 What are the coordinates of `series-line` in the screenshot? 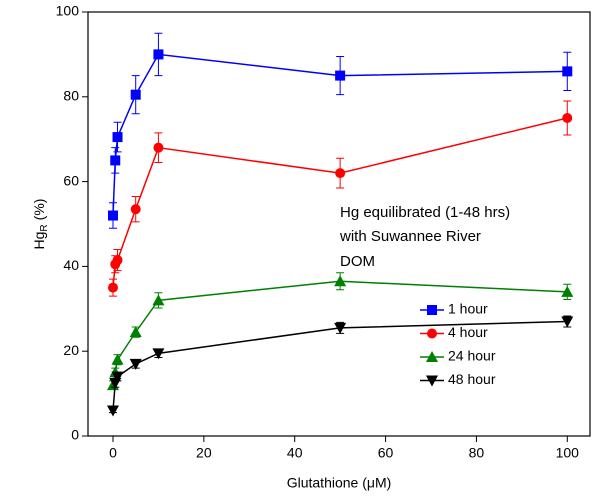 It's located at (340, 365).